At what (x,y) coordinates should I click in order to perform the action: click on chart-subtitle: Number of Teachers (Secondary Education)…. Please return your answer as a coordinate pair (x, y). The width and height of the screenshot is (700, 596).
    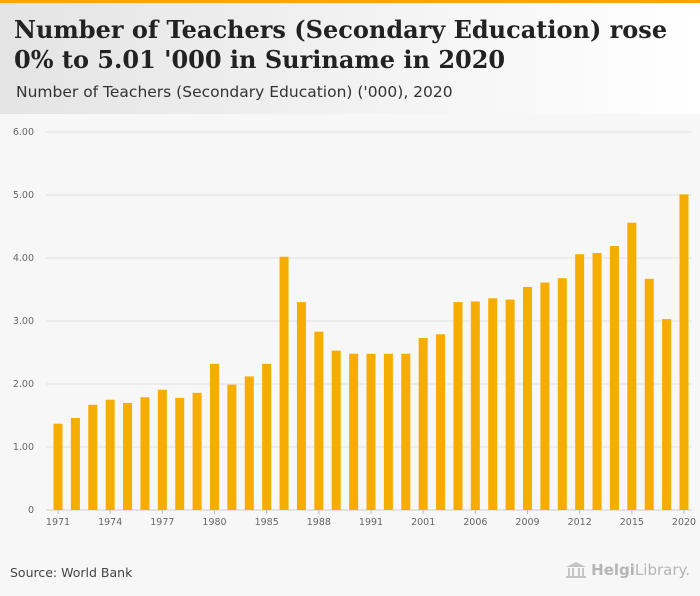
    Looking at the image, I should click on (234, 92).